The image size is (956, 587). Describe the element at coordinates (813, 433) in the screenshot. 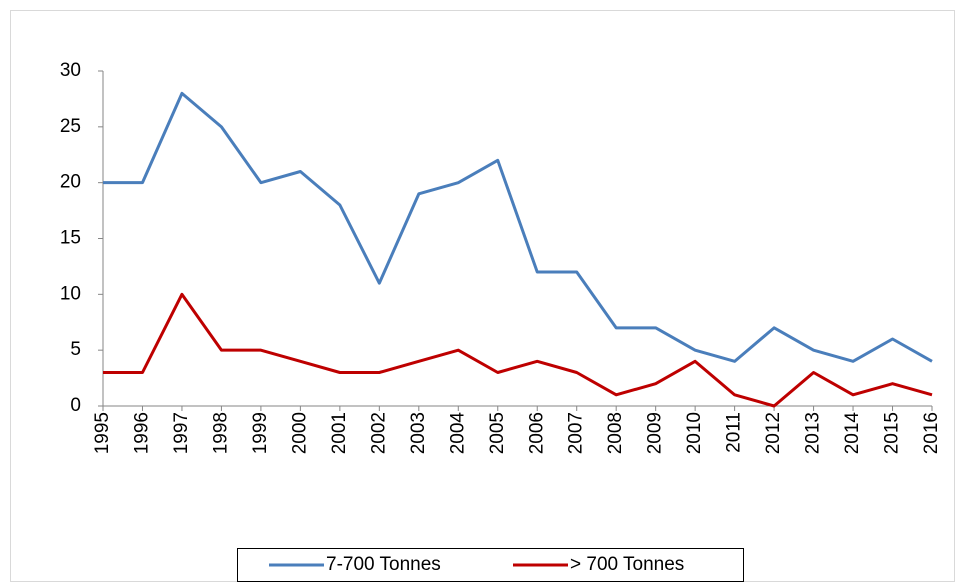

I see `x-tick-label: 2013` at that location.